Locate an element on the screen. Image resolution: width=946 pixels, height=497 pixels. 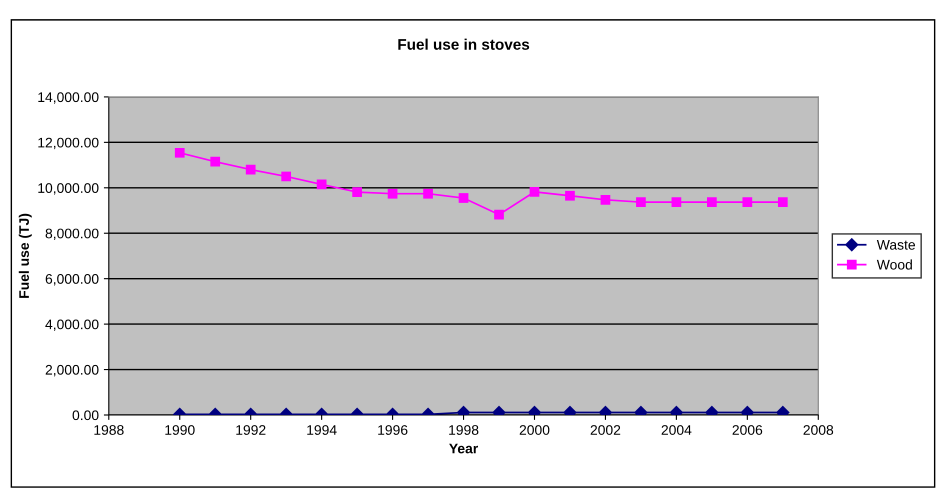
y-tick-label: 2,000.00 is located at coordinates (72, 370).